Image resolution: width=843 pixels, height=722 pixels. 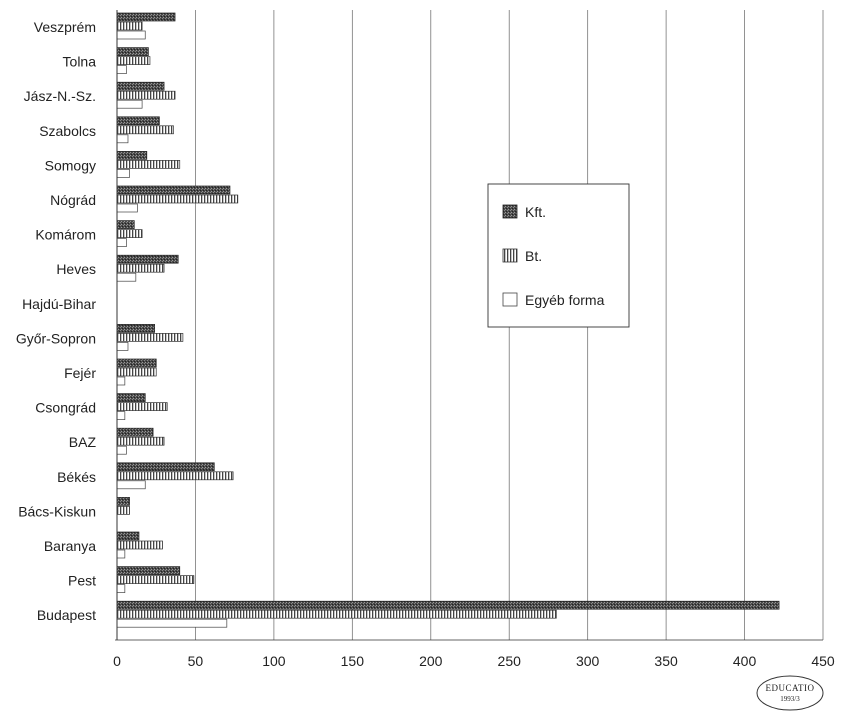 What do you see at coordinates (65, 408) in the screenshot?
I see `category-label: Csongrád` at bounding box center [65, 408].